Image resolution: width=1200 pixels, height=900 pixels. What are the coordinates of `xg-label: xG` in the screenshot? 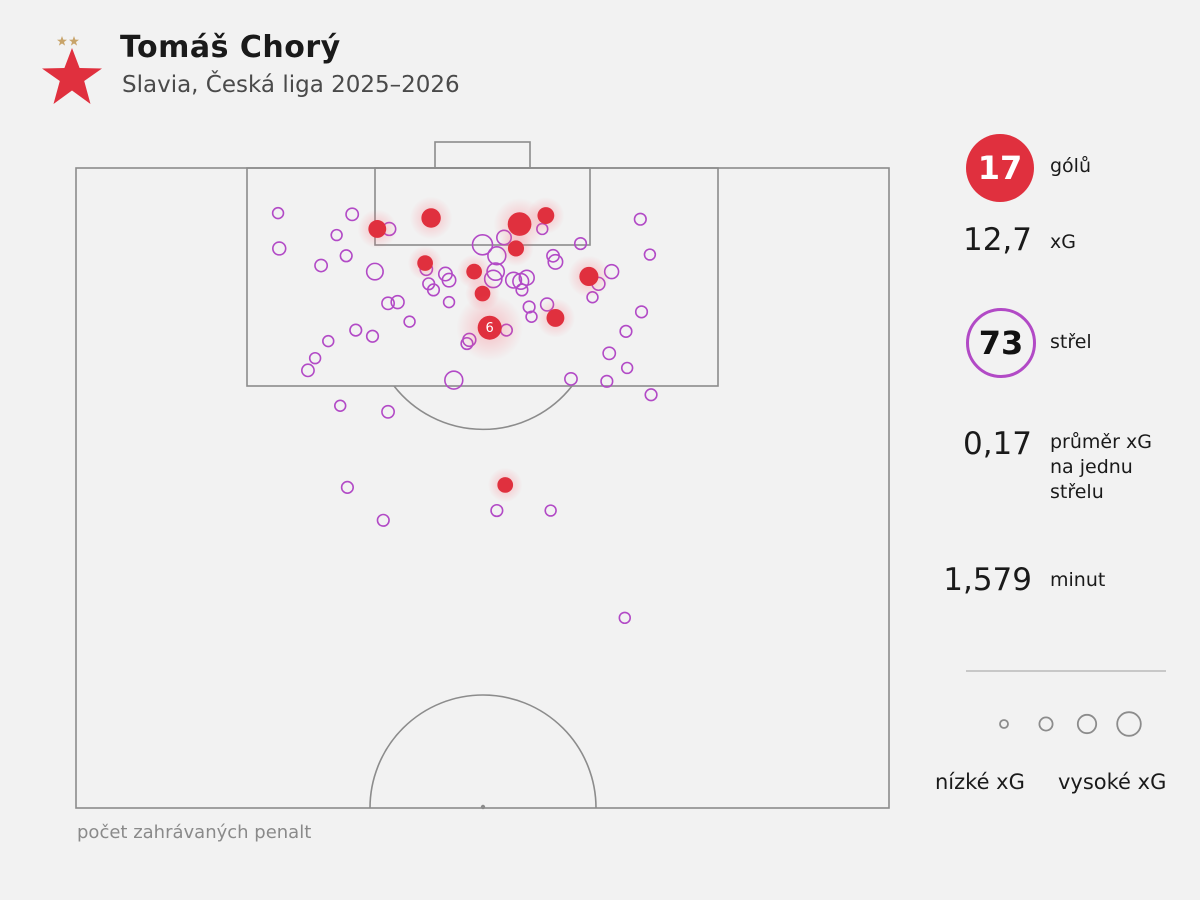 It's located at (1063, 242).